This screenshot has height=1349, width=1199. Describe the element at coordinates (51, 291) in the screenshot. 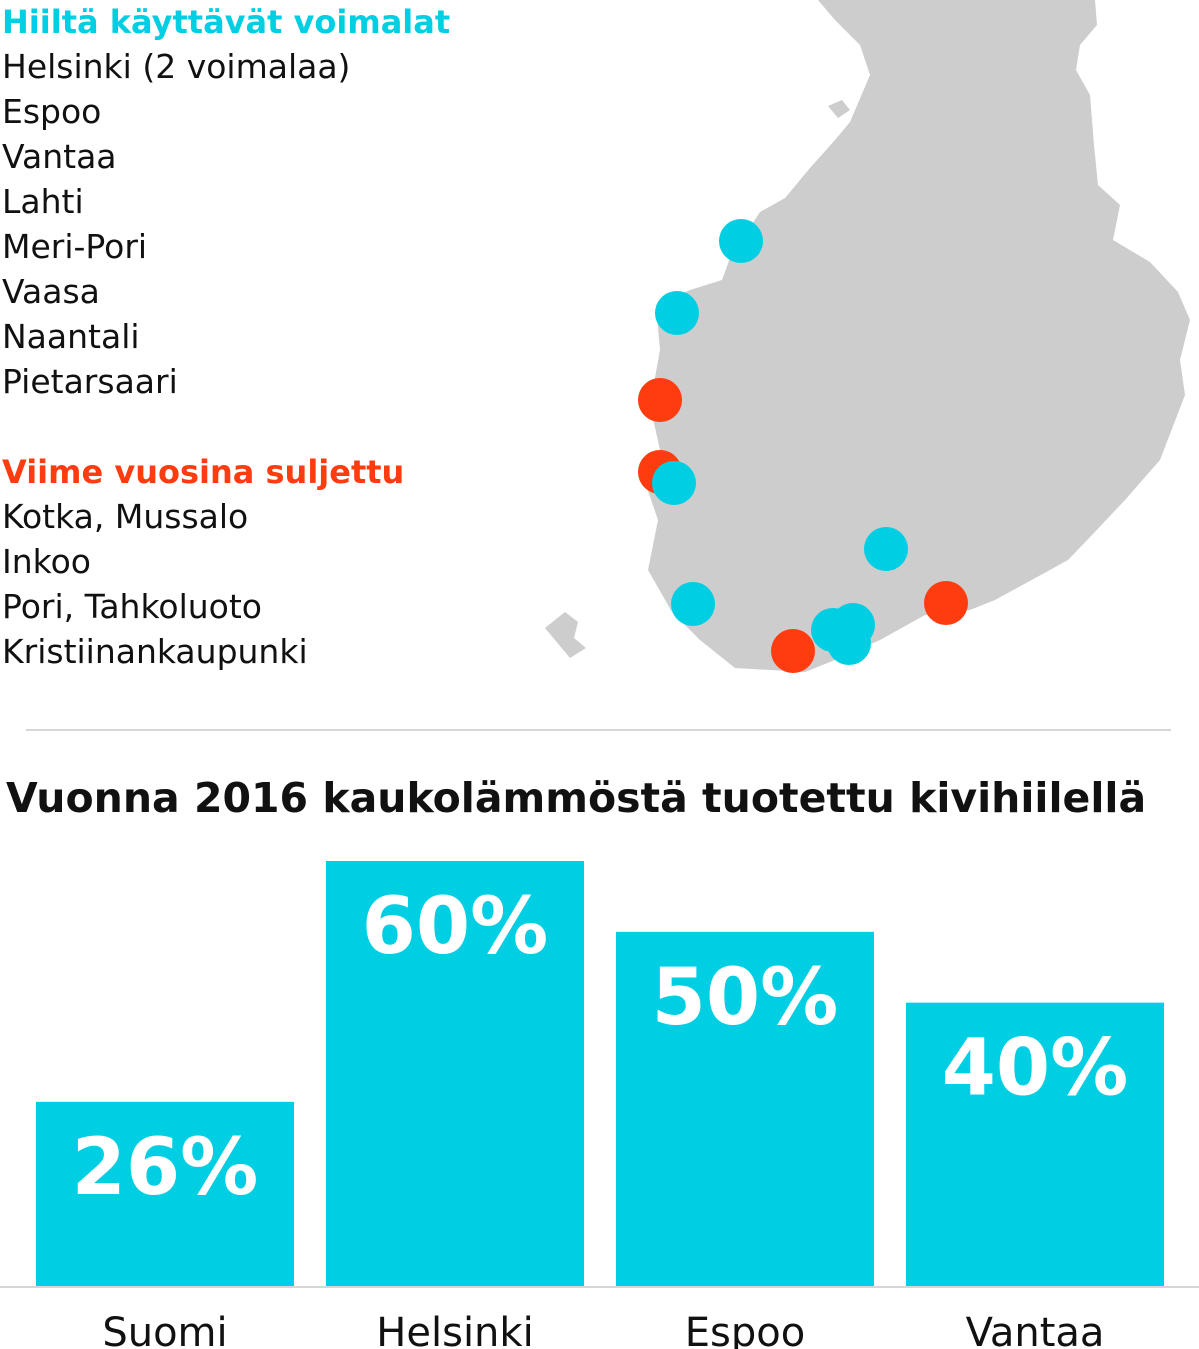

I see `legend-item: Vaasa` at that location.